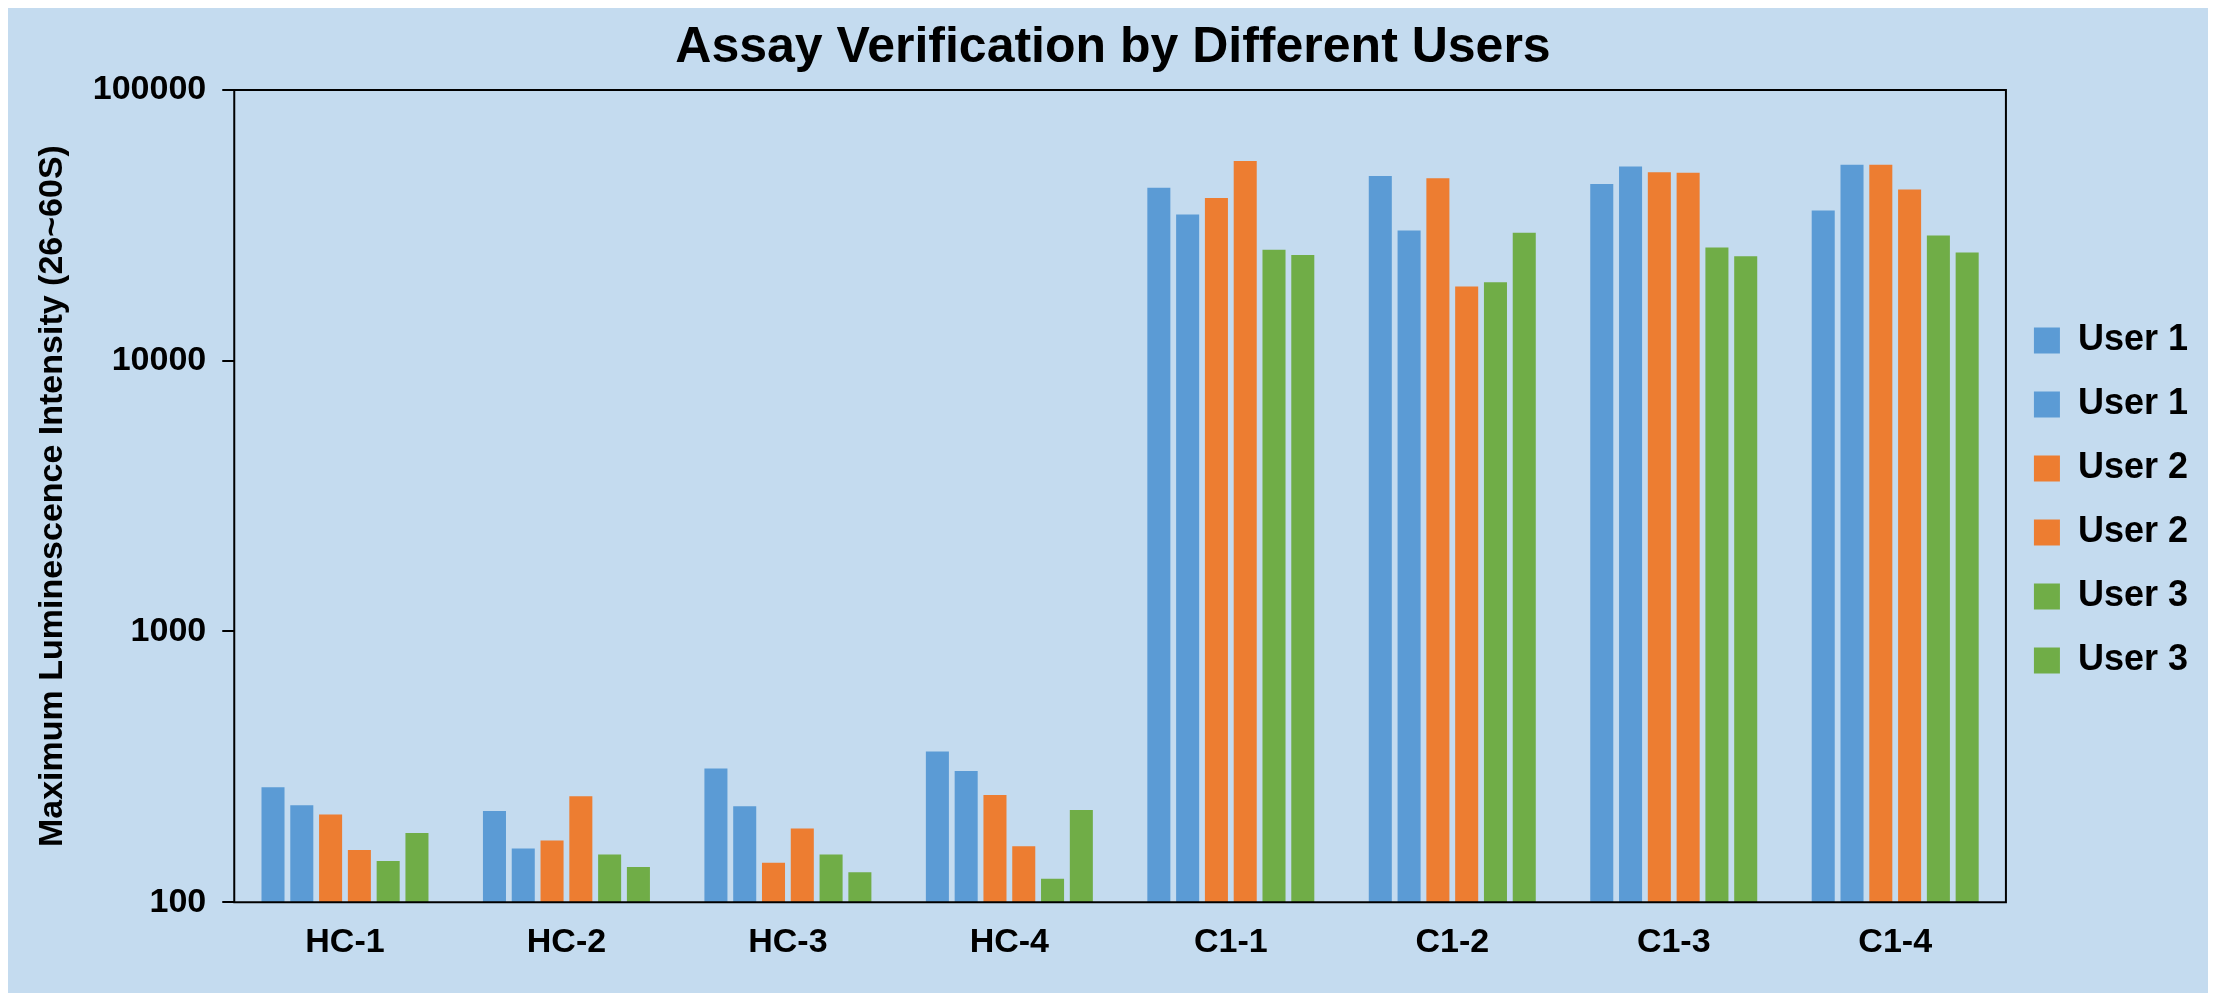 This screenshot has width=2222, height=1006. Describe the element at coordinates (1009, 939) in the screenshot. I see `x-tick-label: HC-4` at that location.